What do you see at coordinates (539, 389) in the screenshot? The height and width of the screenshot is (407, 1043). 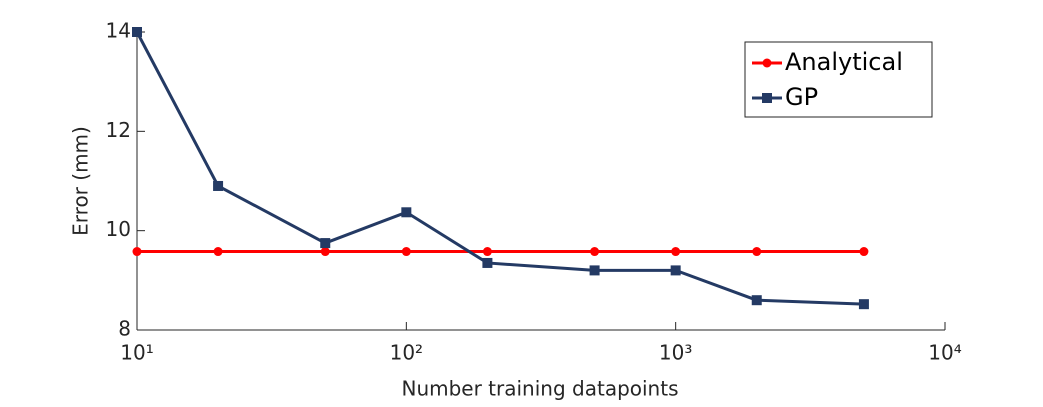 I see `x-axis-label: Number training datapoints` at bounding box center [539, 389].